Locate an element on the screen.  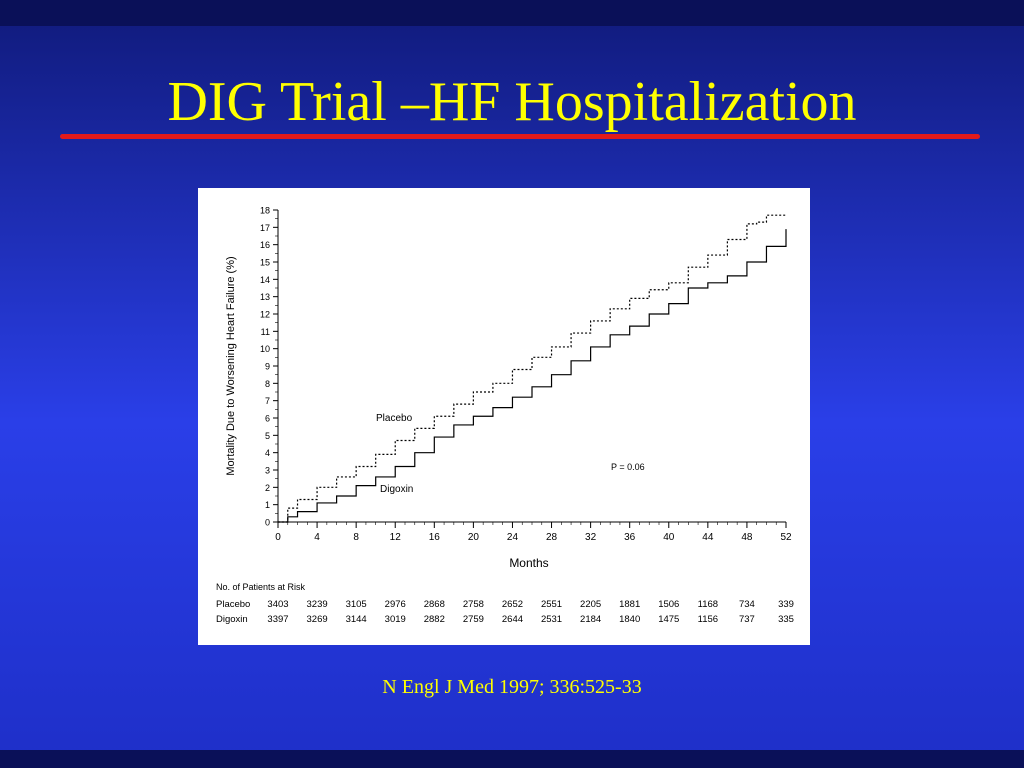
y-tick-label: 16 is located at coordinates (265, 245).